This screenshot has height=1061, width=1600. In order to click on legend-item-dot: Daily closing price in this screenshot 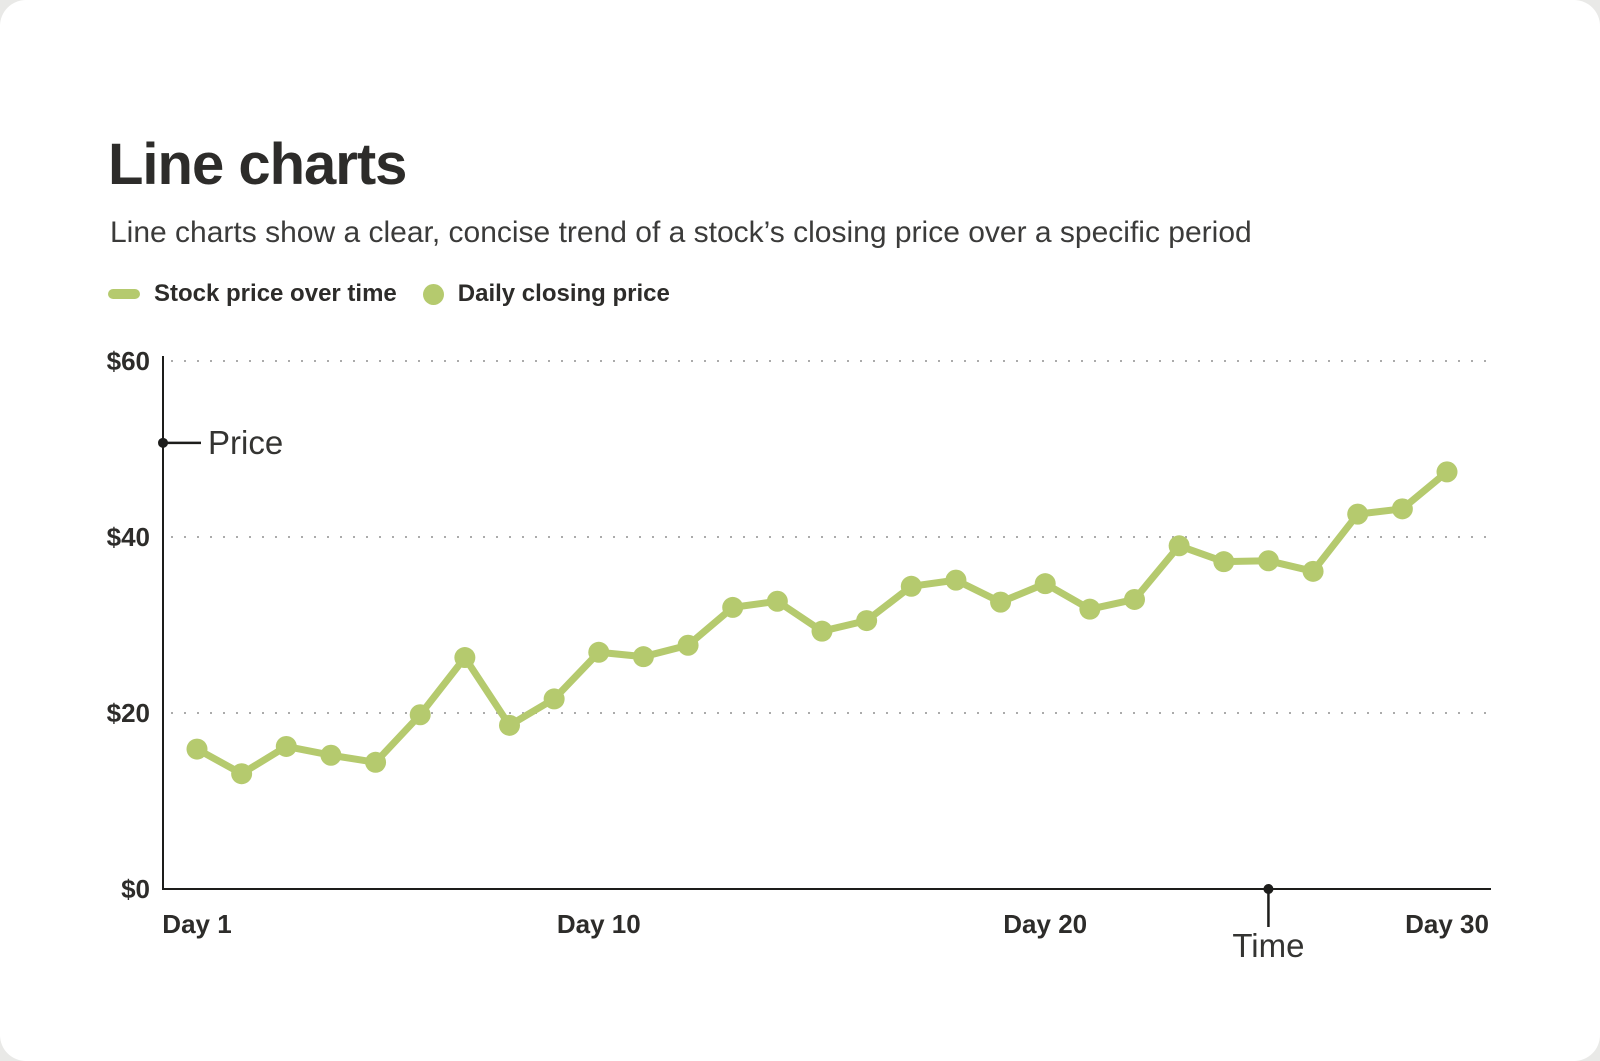, I will do `click(546, 294)`.